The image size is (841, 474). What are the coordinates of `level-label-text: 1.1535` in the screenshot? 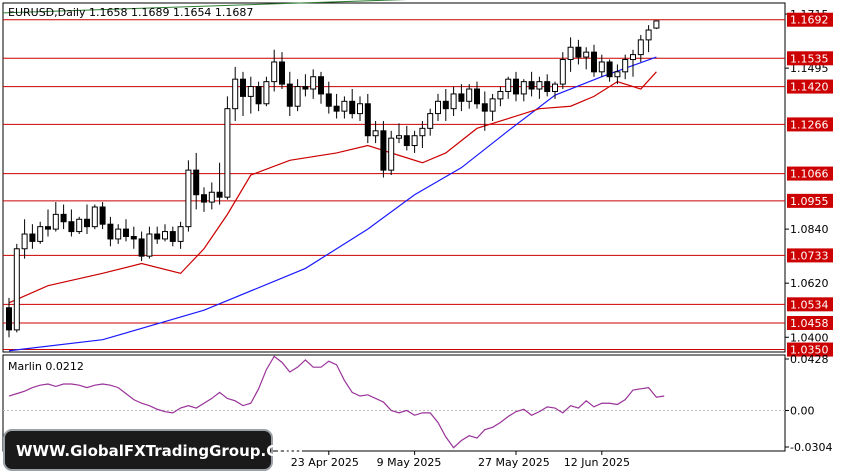 It's located at (809, 58).